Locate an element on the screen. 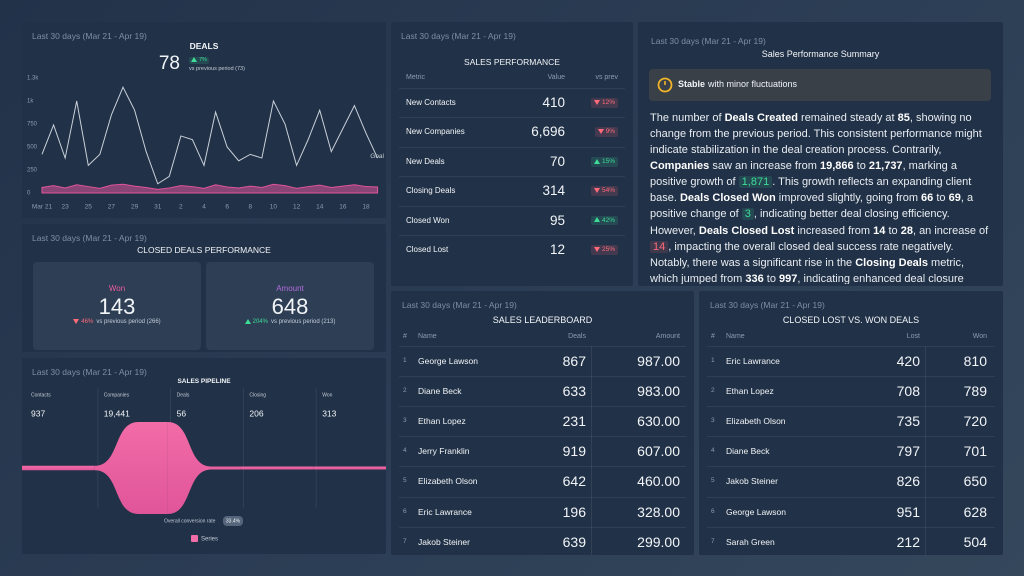  name: Eric Lawrance is located at coordinates (753, 361).